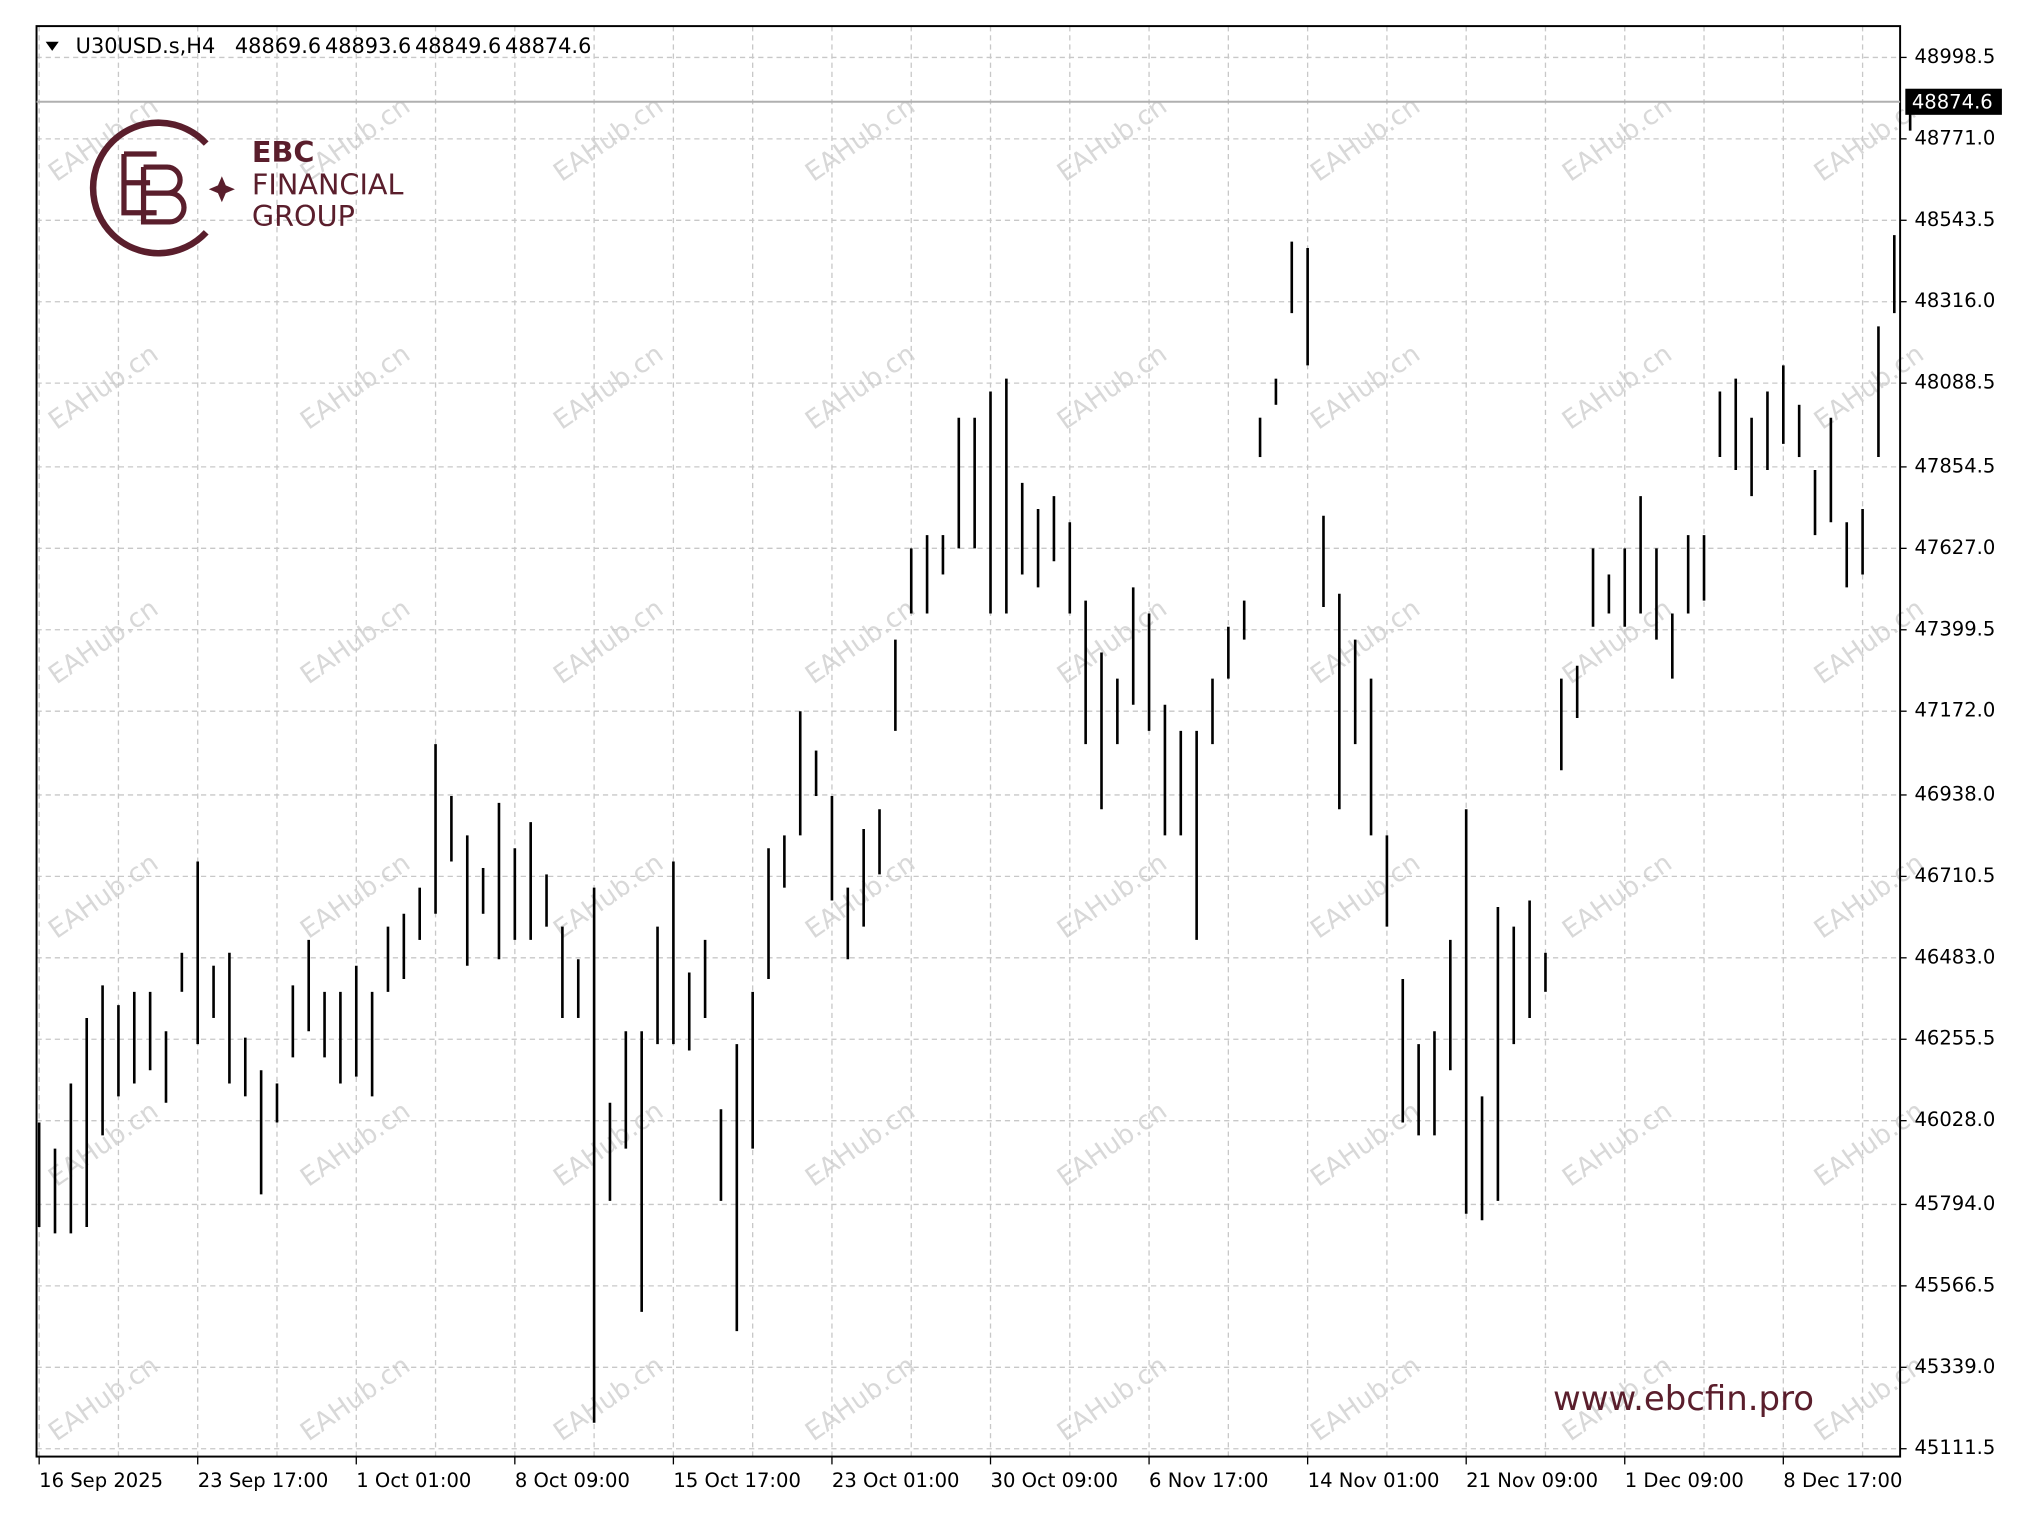  Describe the element at coordinates (1208, 1480) in the screenshot. I see `x-tick-label: 6 Nov 17:00` at that location.